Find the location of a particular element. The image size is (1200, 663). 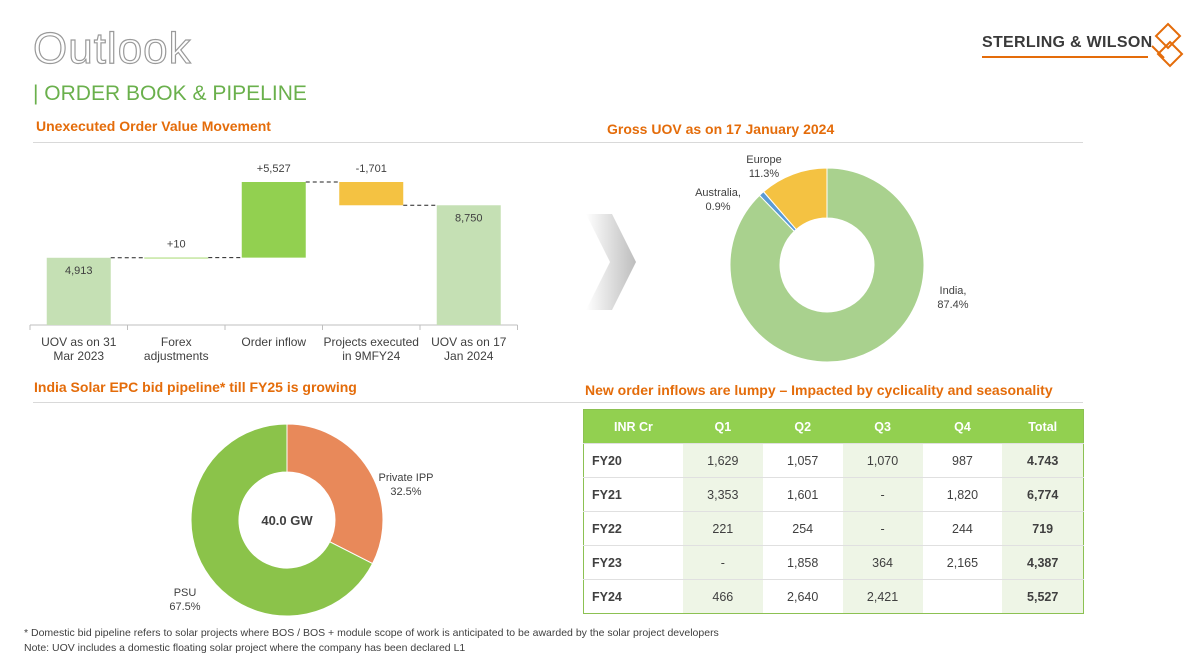

table-cell: 1,057 is located at coordinates (802, 460).